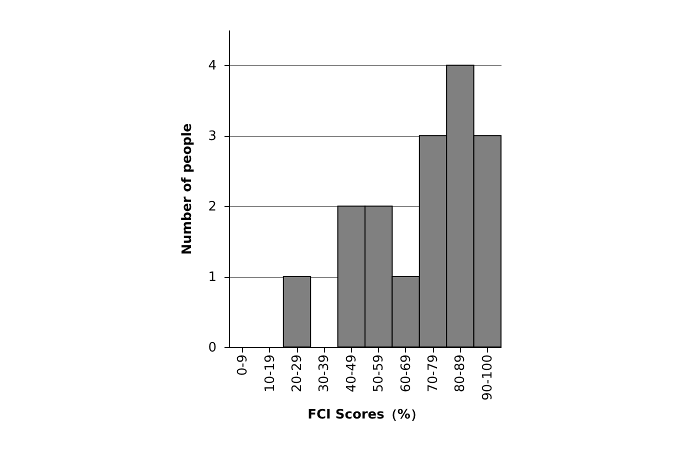 This screenshot has height=458, width=684. What do you see at coordinates (212, 348) in the screenshot?
I see `y-tick-label: 0` at bounding box center [212, 348].